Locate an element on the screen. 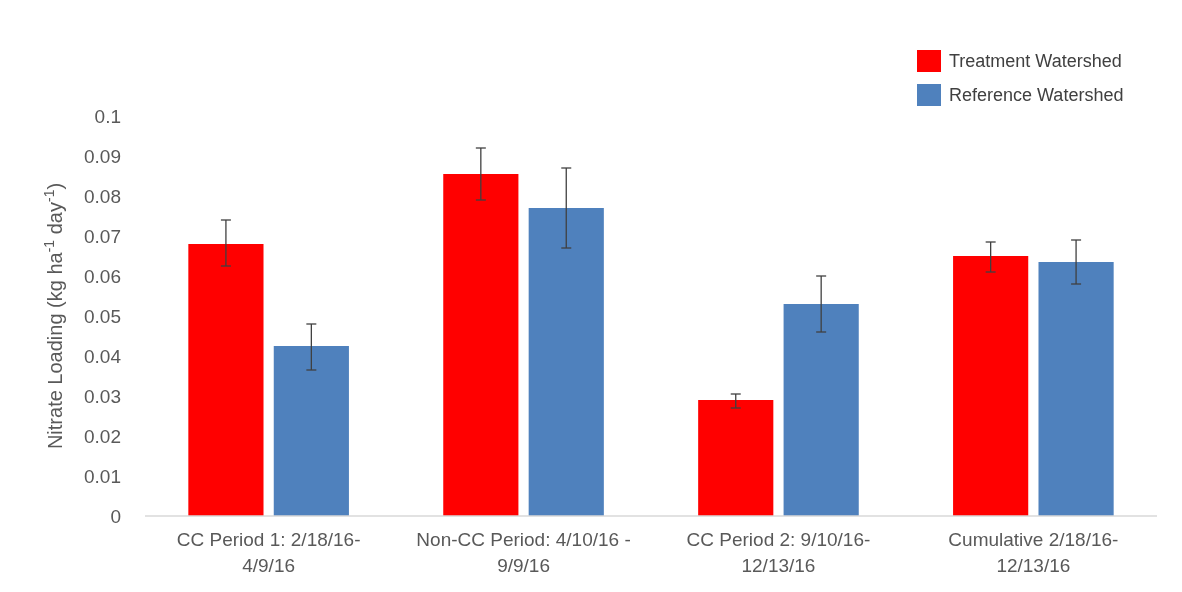  y-tick-label: 0 is located at coordinates (115, 516).